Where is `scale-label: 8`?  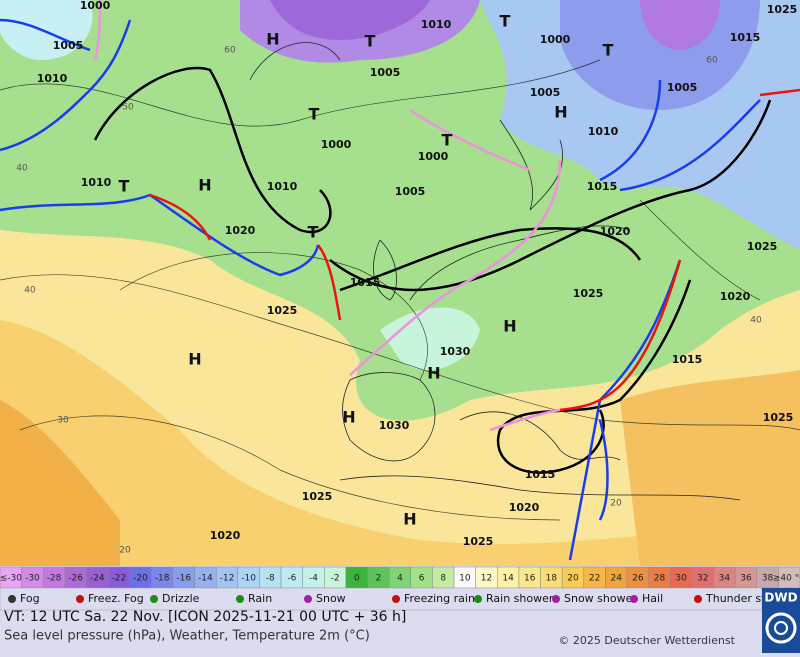 scale-label: 8 is located at coordinates (443, 579).